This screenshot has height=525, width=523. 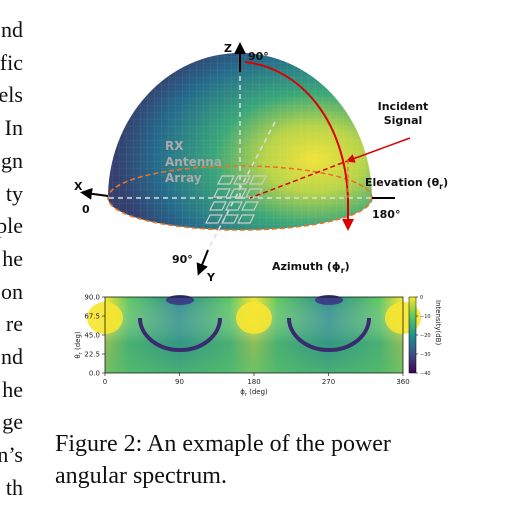 I want to click on z-angle: 90°, so click(x=258, y=56).